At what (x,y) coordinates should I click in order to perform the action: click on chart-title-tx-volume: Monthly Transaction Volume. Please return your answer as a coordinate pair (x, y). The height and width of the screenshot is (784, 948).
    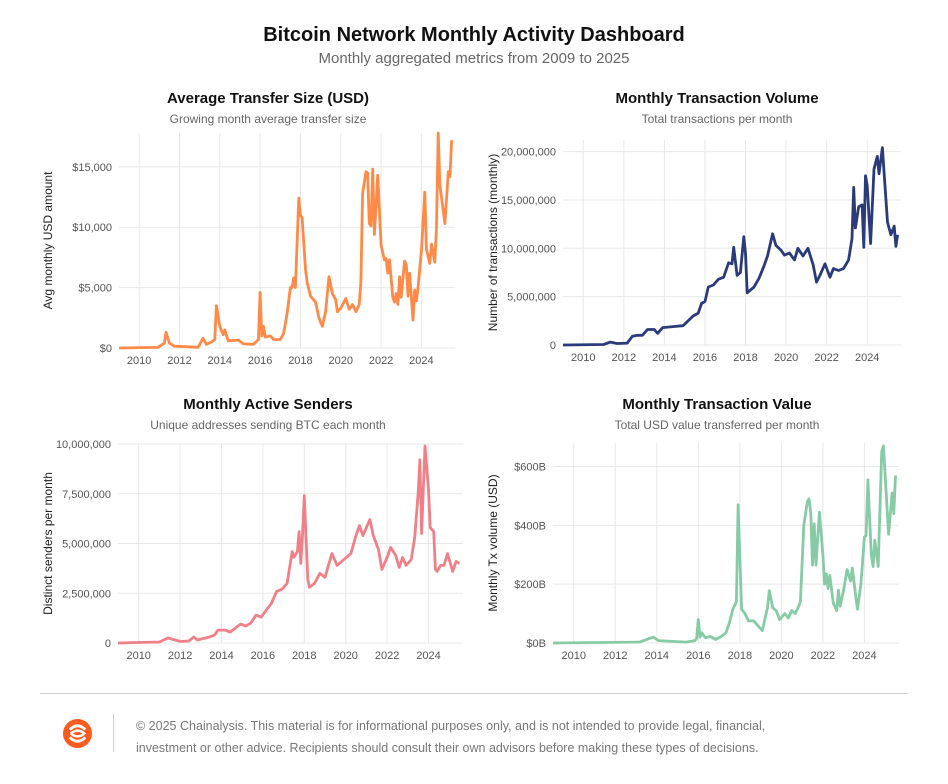
    Looking at the image, I should click on (717, 98).